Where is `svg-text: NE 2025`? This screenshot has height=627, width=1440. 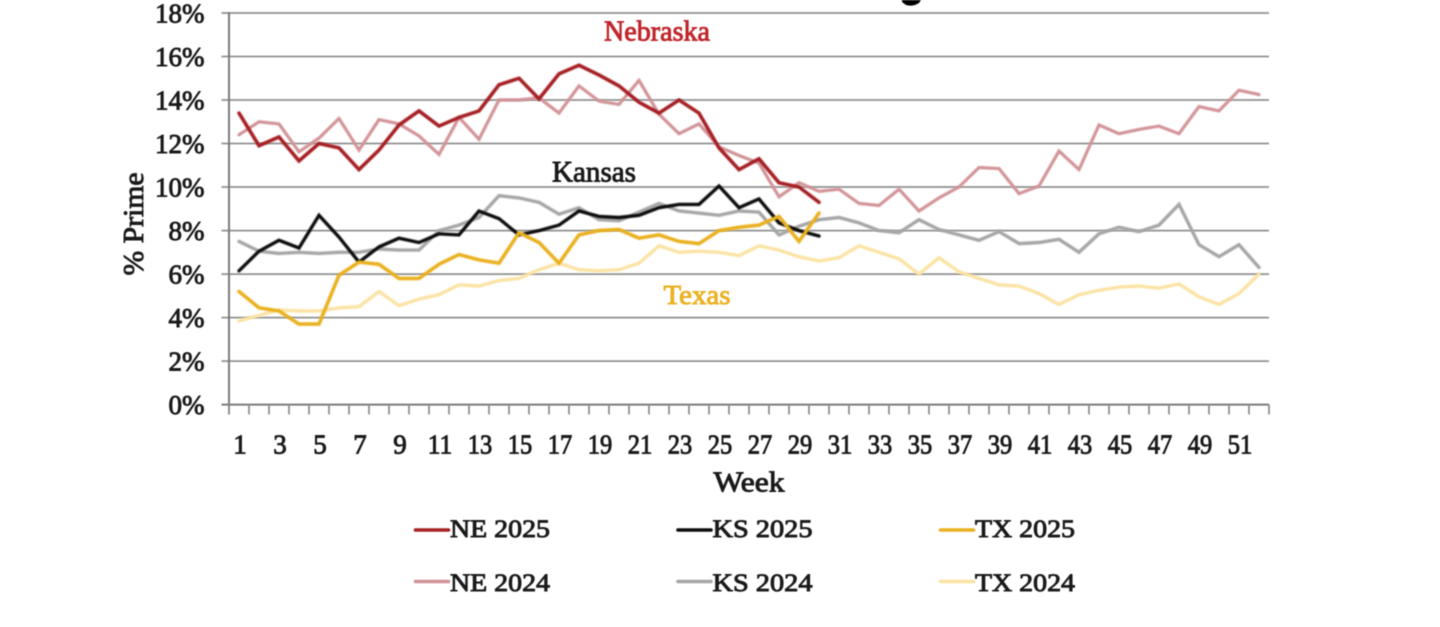
svg-text: NE 2025 is located at coordinates (500, 529).